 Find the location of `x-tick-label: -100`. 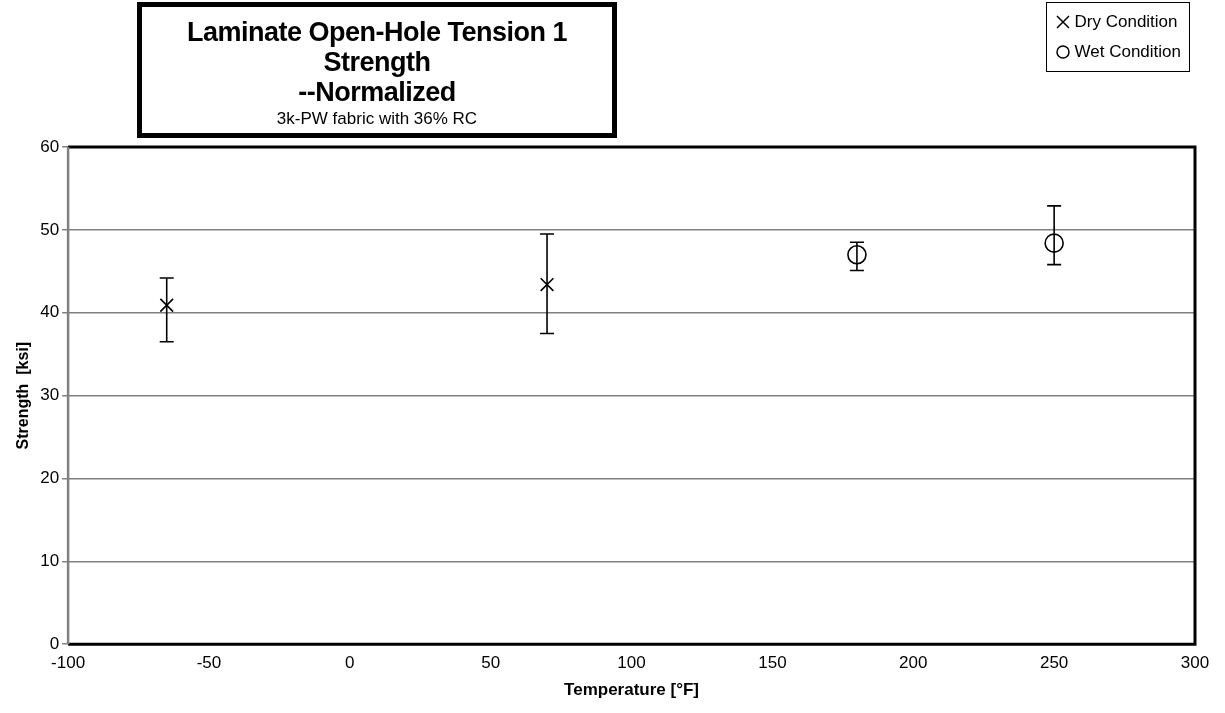

x-tick-label: -100 is located at coordinates (68, 663).